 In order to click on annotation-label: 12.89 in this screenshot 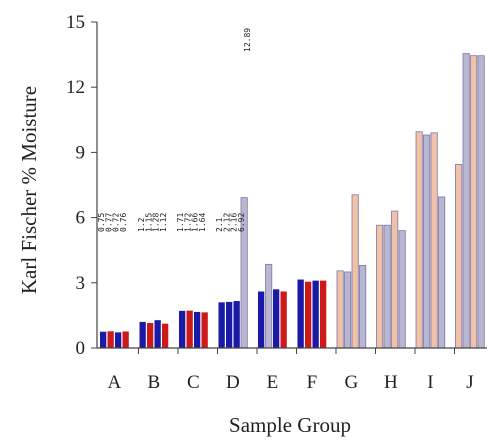, I will do `click(247, 40)`.